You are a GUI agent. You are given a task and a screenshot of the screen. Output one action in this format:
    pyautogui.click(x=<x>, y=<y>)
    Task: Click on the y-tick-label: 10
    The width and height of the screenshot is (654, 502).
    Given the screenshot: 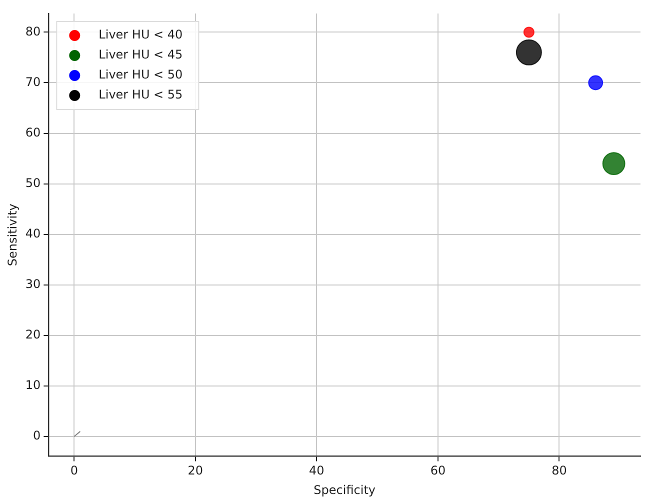 What is the action you would take?
    pyautogui.click(x=33, y=385)
    